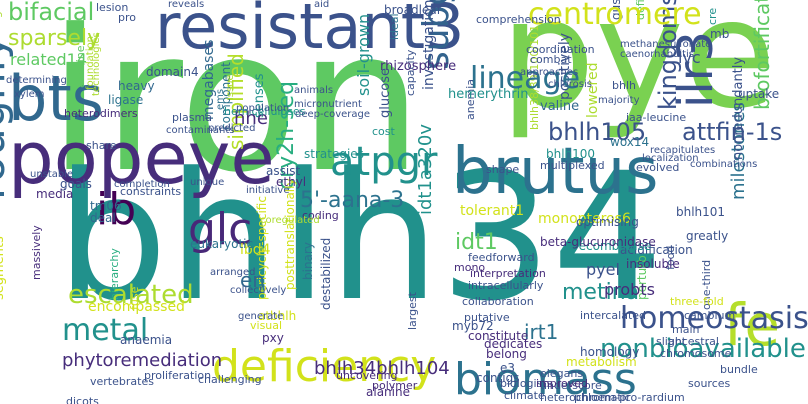 The height and width of the screenshot is (404, 808). Describe the element at coordinates (656, 117) in the screenshot. I see `word: iaa-leucine` at that location.